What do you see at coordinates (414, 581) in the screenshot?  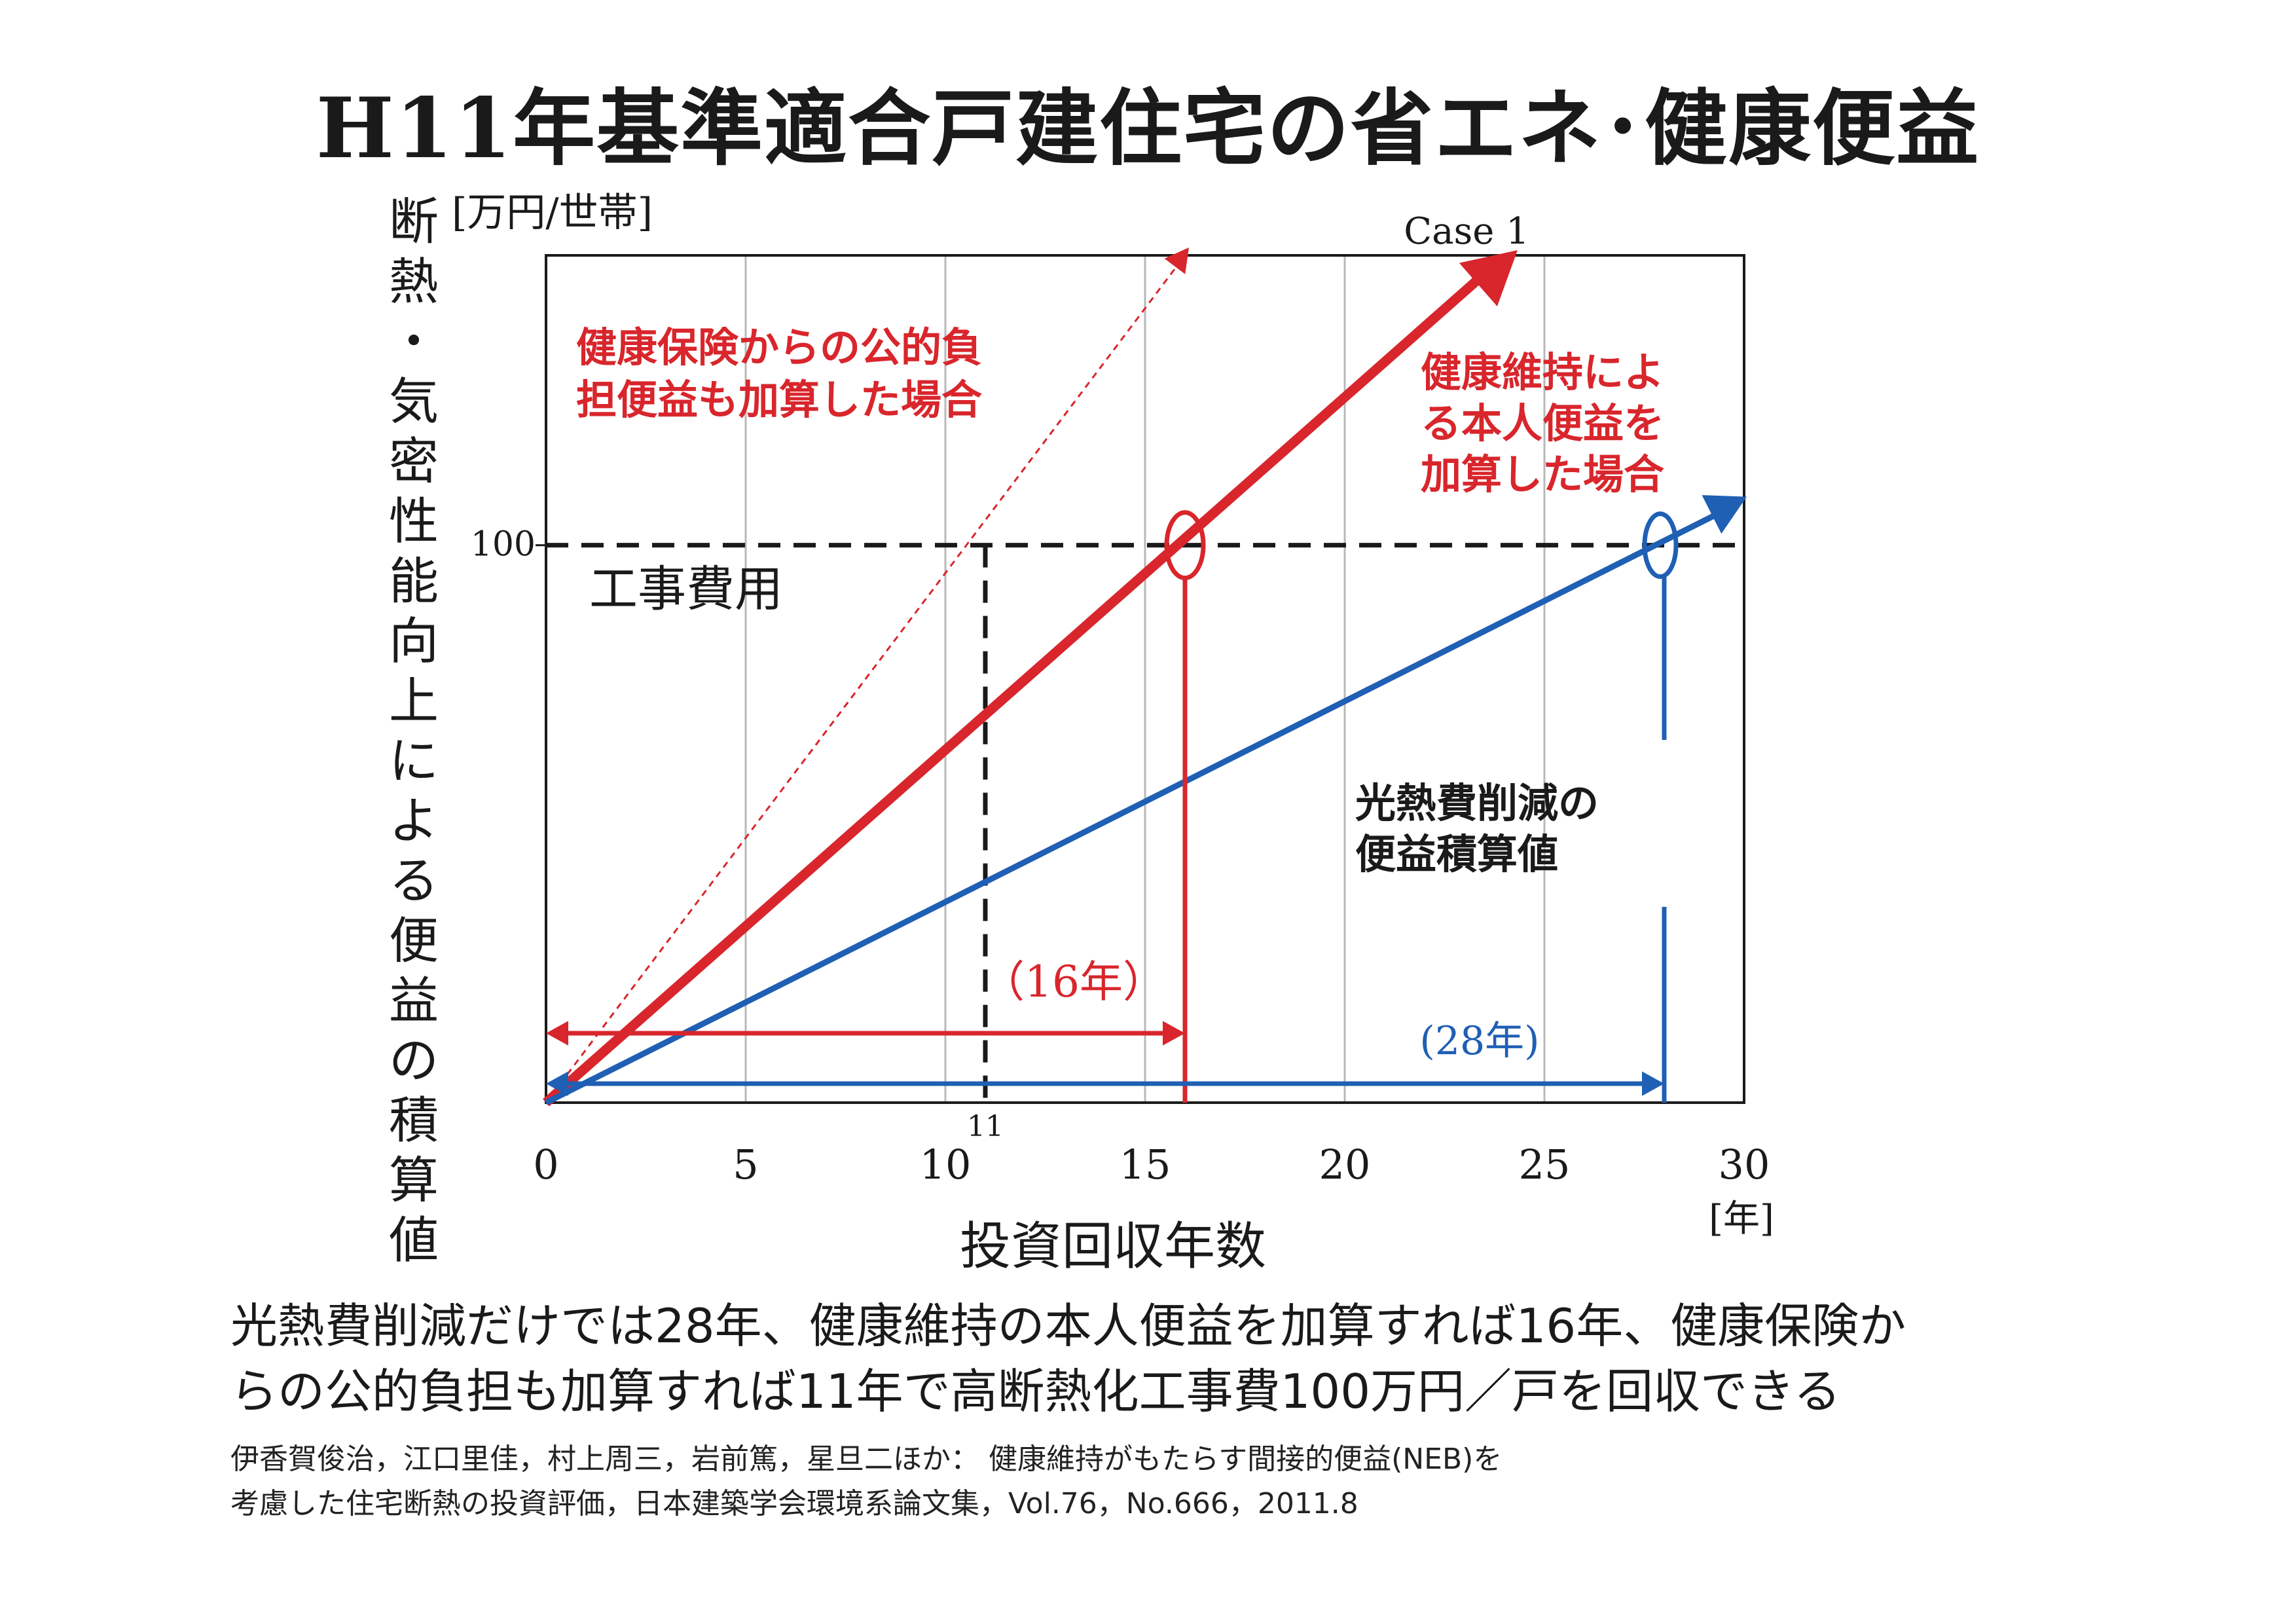 I see `y-axis-title-char: 能` at bounding box center [414, 581].